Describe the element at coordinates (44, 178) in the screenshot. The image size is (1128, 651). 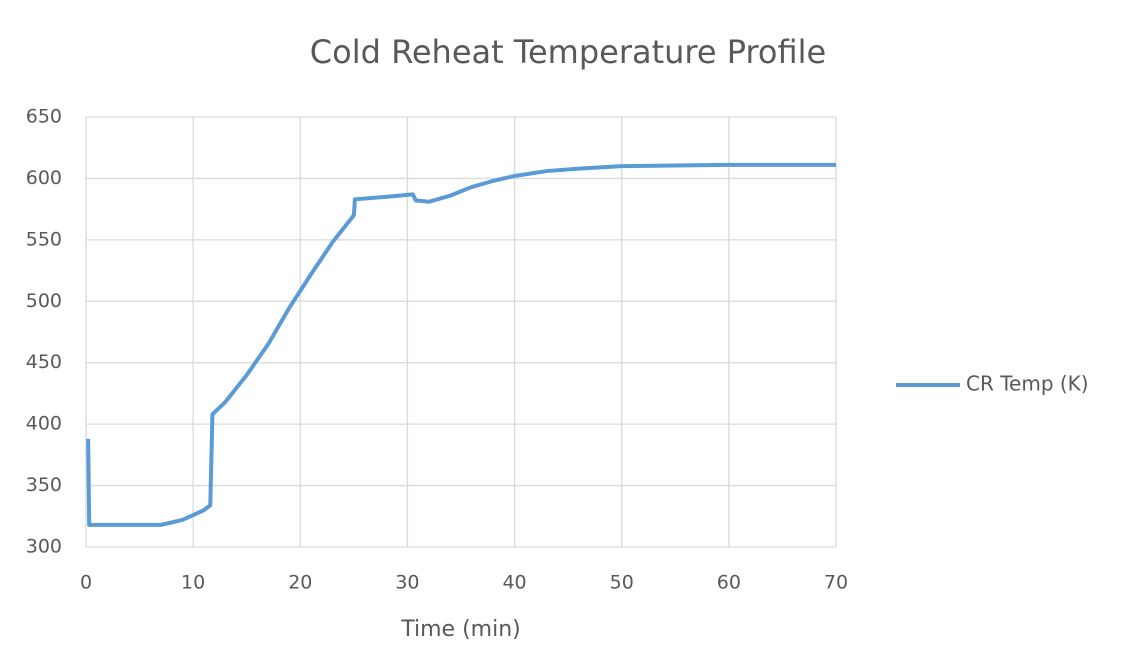
I see `y-tick-label: 600` at that location.